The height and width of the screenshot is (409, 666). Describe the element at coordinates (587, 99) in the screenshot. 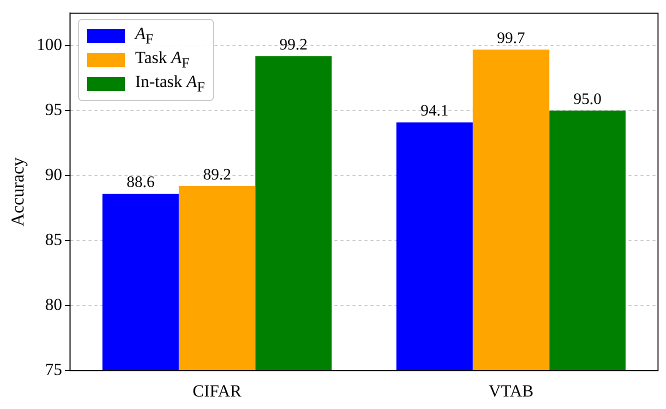

I see `data-label: 95.0` at that location.